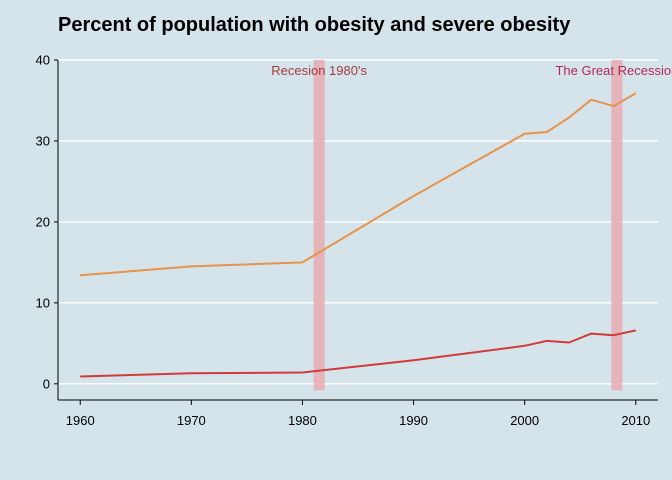  Describe the element at coordinates (319, 70) in the screenshot. I see `recession-label-1: Recesion 1980's` at that location.